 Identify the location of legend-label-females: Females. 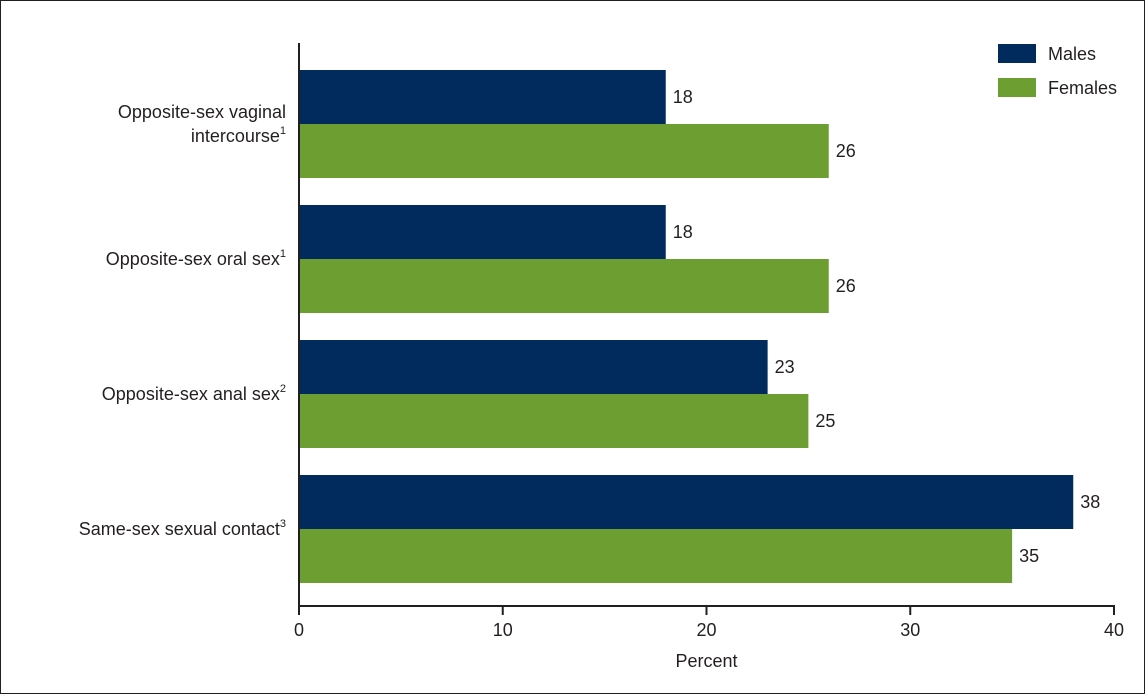
(1082, 88).